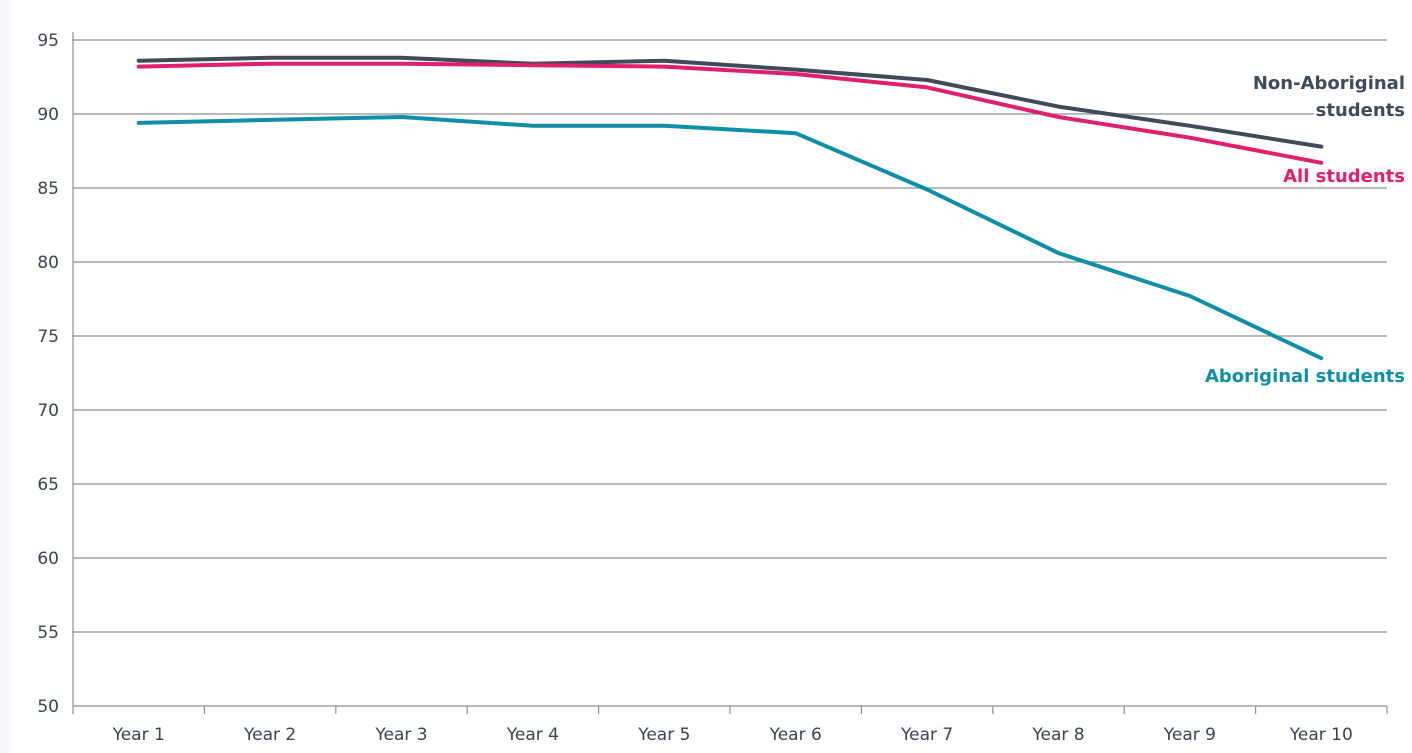 This screenshot has height=753, width=1412. Describe the element at coordinates (1321, 735) in the screenshot. I see `x-tick-label: Year 10` at that location.